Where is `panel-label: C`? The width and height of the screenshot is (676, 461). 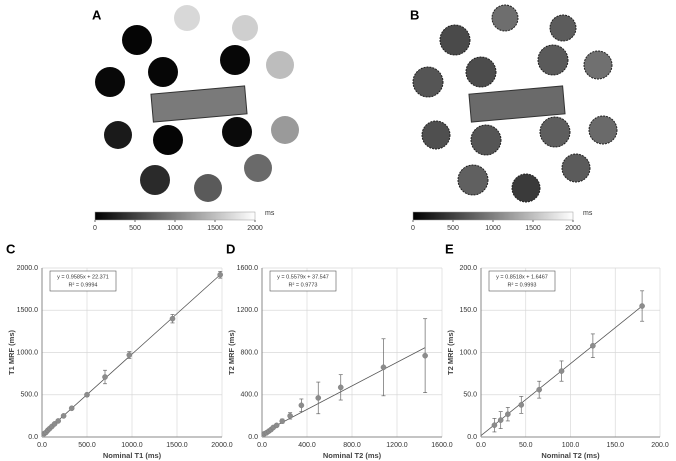 panel-label: C is located at coordinates (11, 248).